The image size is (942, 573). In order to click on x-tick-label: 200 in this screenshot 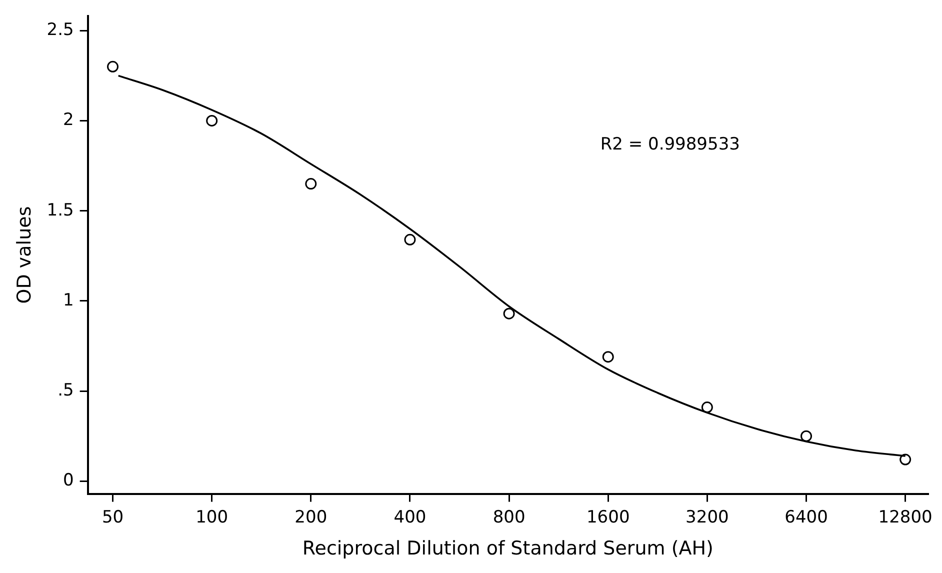, I will do `click(311, 517)`.